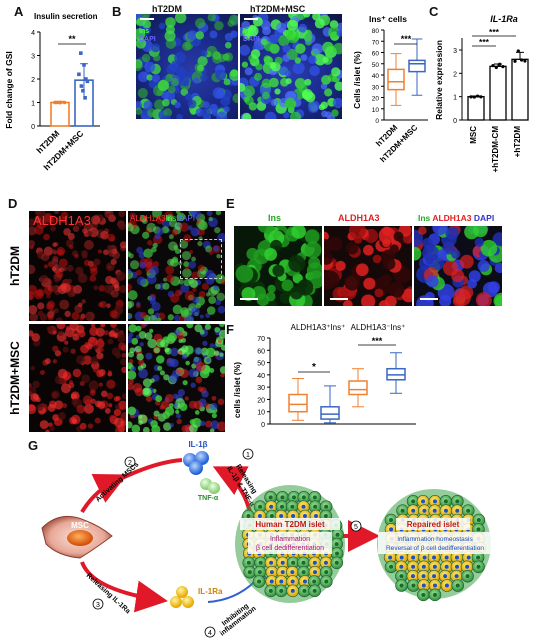  What do you see at coordinates (261, 376) in the screenshot?
I see `y-tick-label: 40` at bounding box center [261, 376].